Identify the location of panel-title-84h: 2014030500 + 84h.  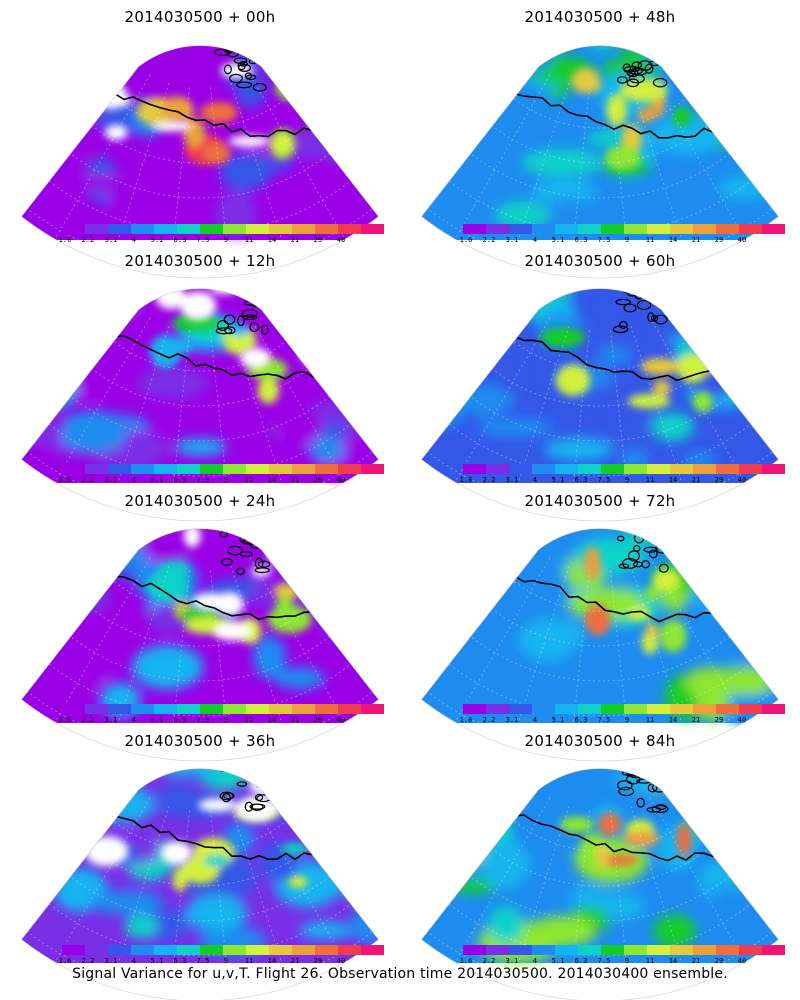
(600, 741).